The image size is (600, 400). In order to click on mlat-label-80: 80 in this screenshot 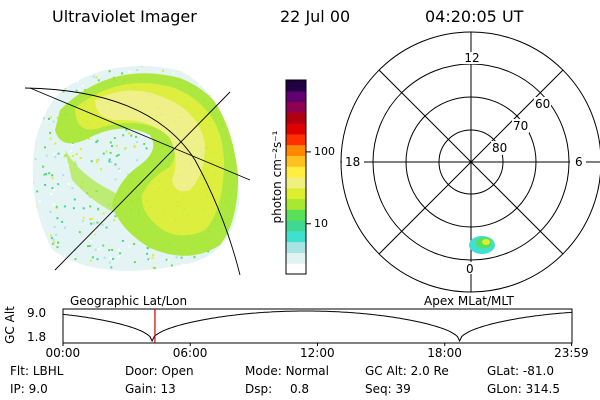, I will do `click(500, 148)`.